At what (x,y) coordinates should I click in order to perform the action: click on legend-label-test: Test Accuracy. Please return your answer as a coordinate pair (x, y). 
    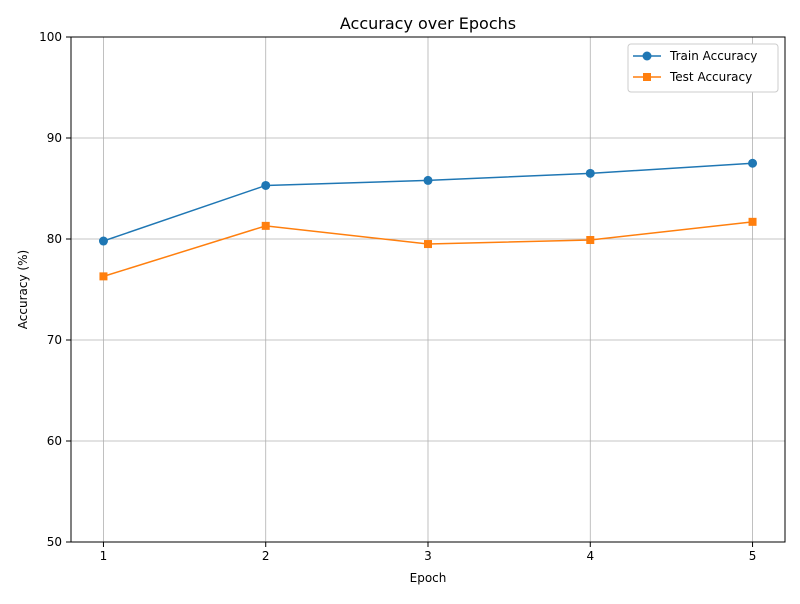
    Looking at the image, I should click on (710, 77).